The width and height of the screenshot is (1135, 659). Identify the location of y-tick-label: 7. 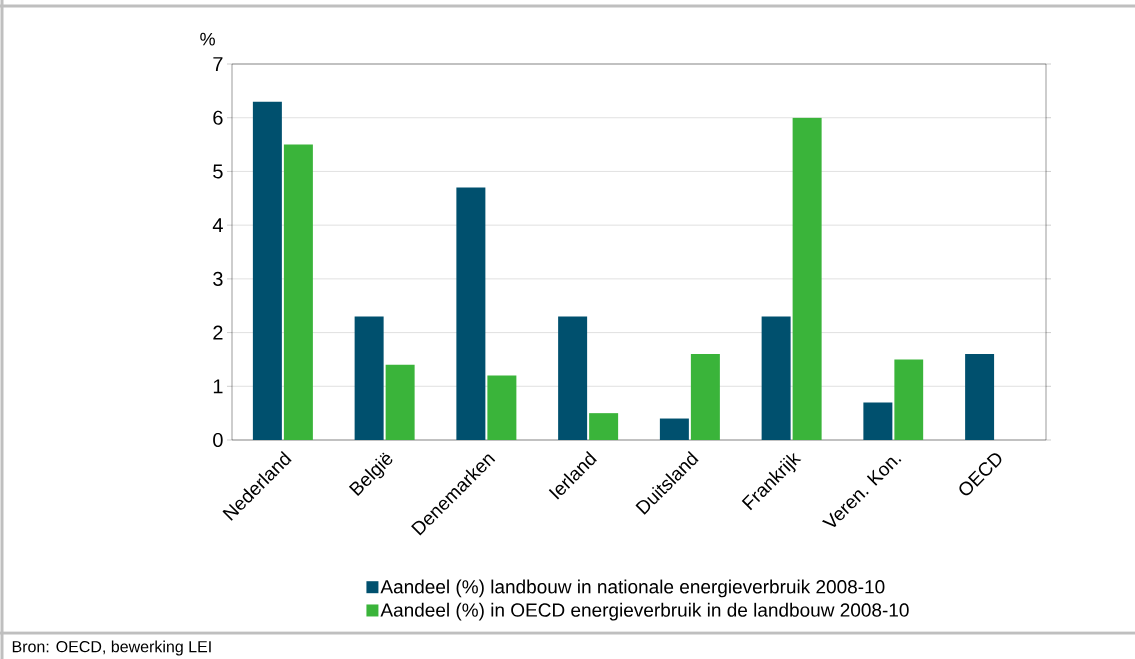
(218, 64).